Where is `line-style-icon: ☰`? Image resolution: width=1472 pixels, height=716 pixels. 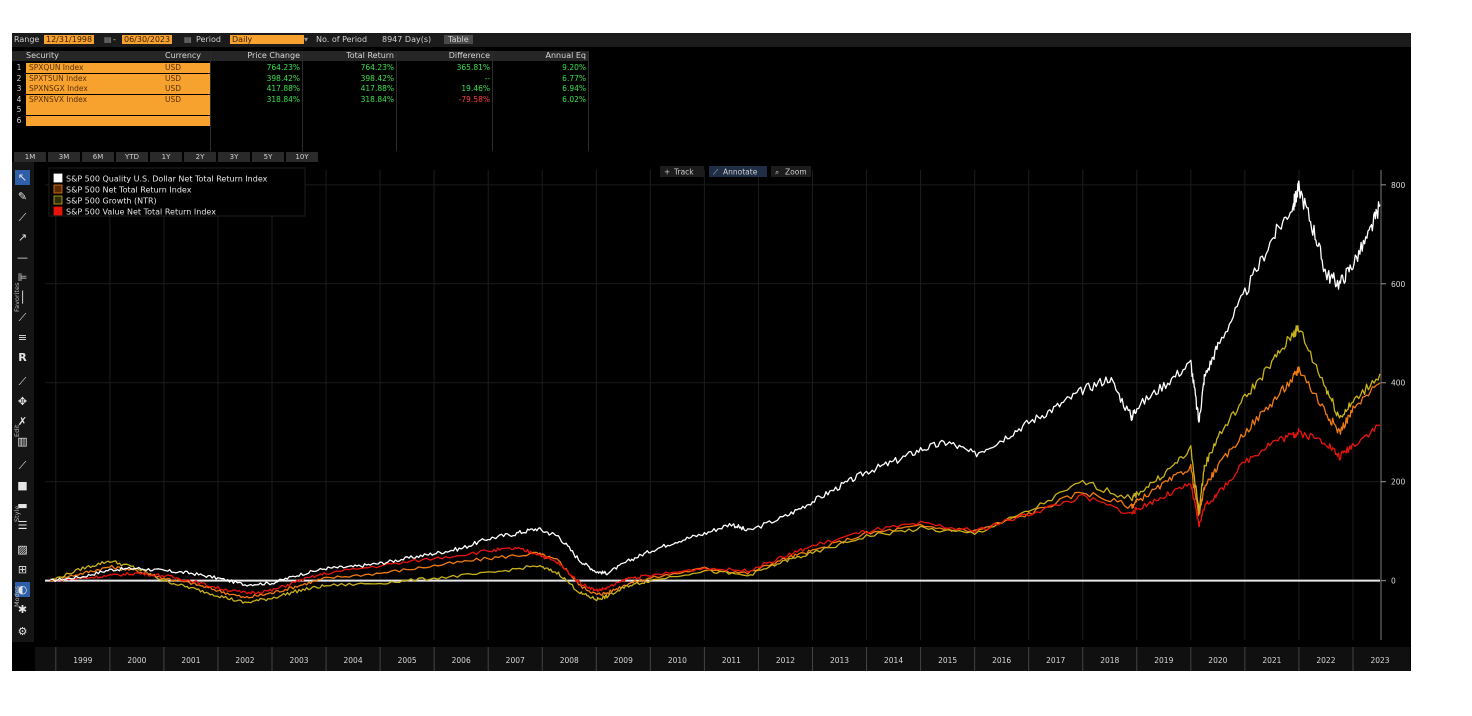 line-style-icon: ☰ is located at coordinates (22, 525).